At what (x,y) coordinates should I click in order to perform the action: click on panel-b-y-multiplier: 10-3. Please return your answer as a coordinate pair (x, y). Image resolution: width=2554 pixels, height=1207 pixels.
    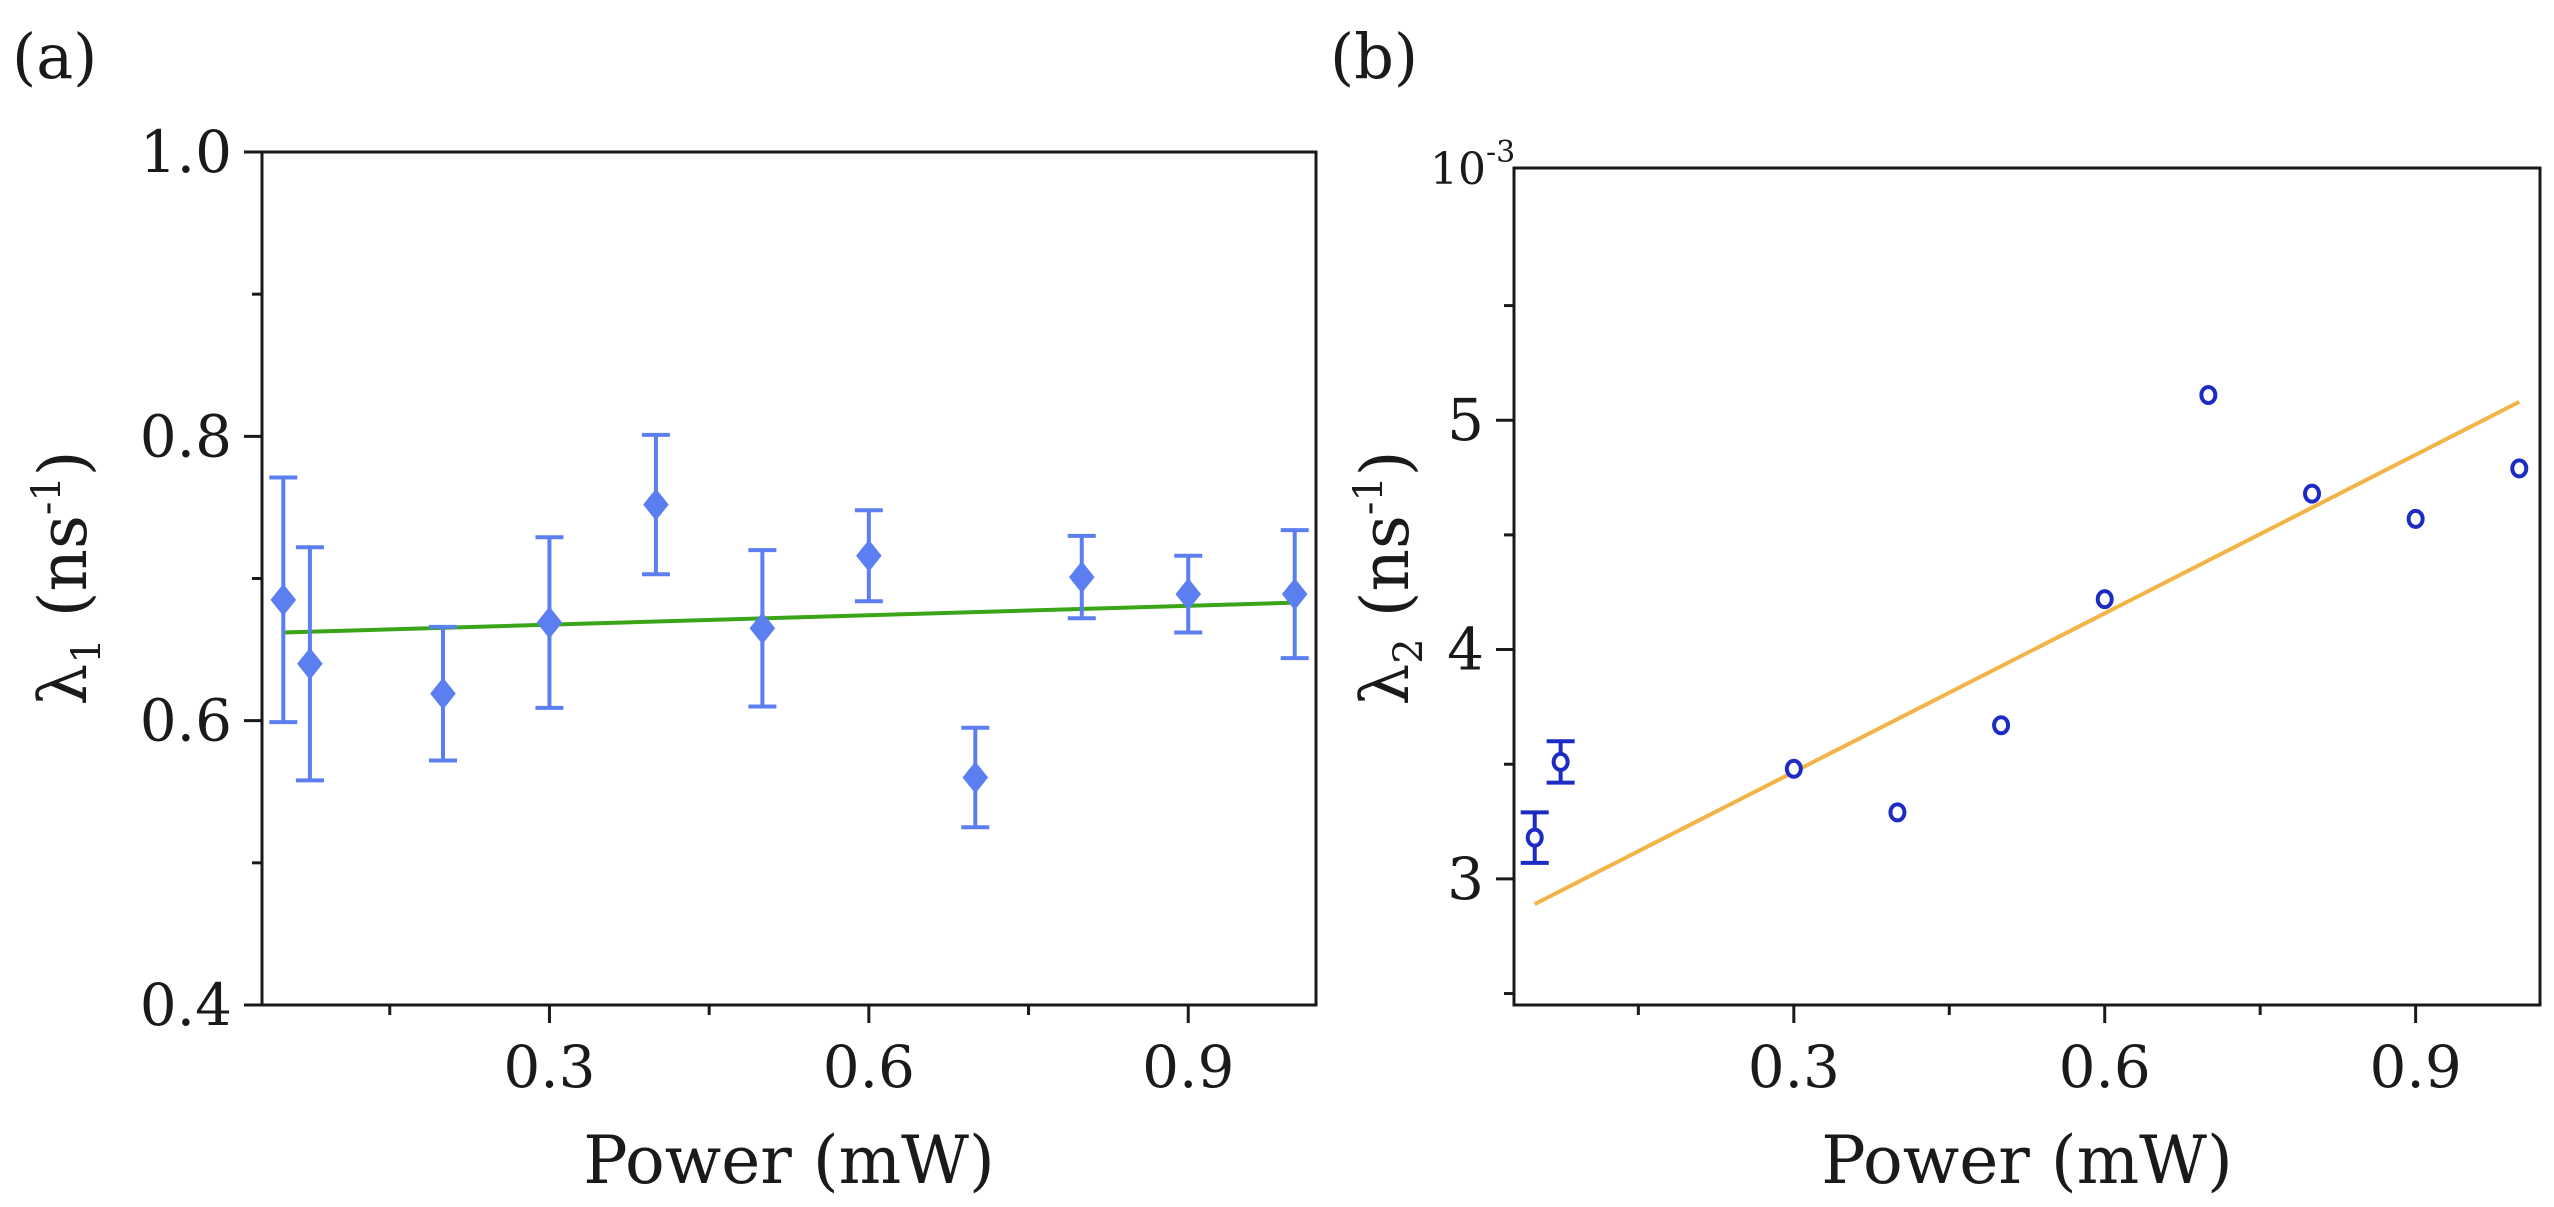
    Looking at the image, I should click on (1472, 165).